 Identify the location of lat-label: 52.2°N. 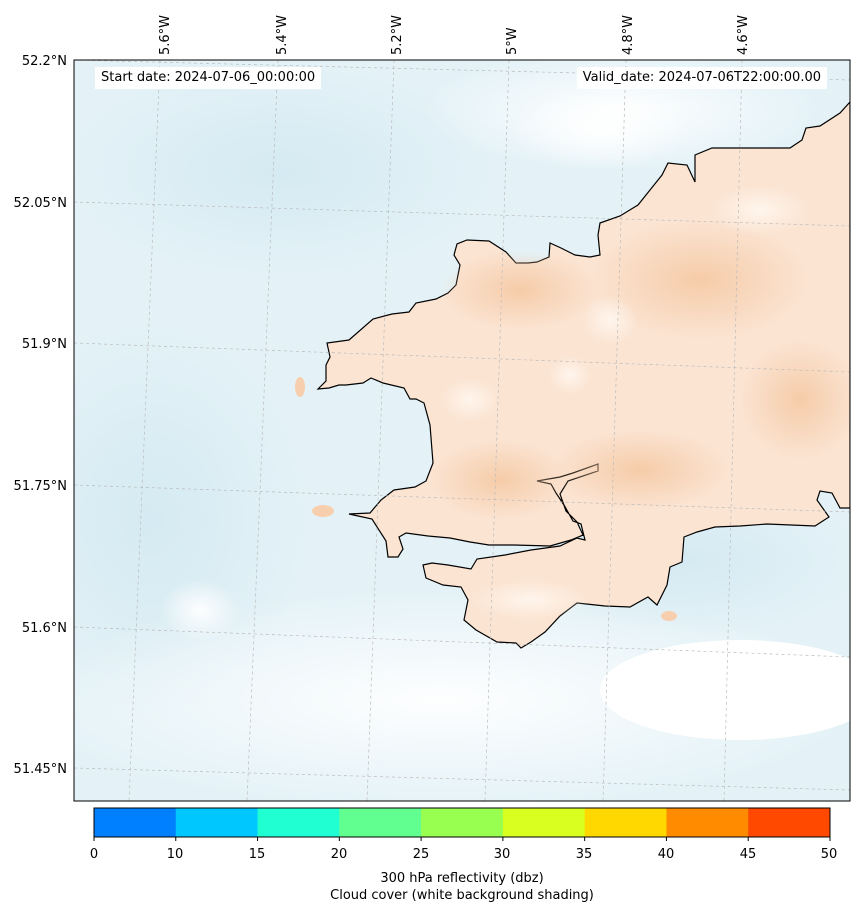
(44, 61).